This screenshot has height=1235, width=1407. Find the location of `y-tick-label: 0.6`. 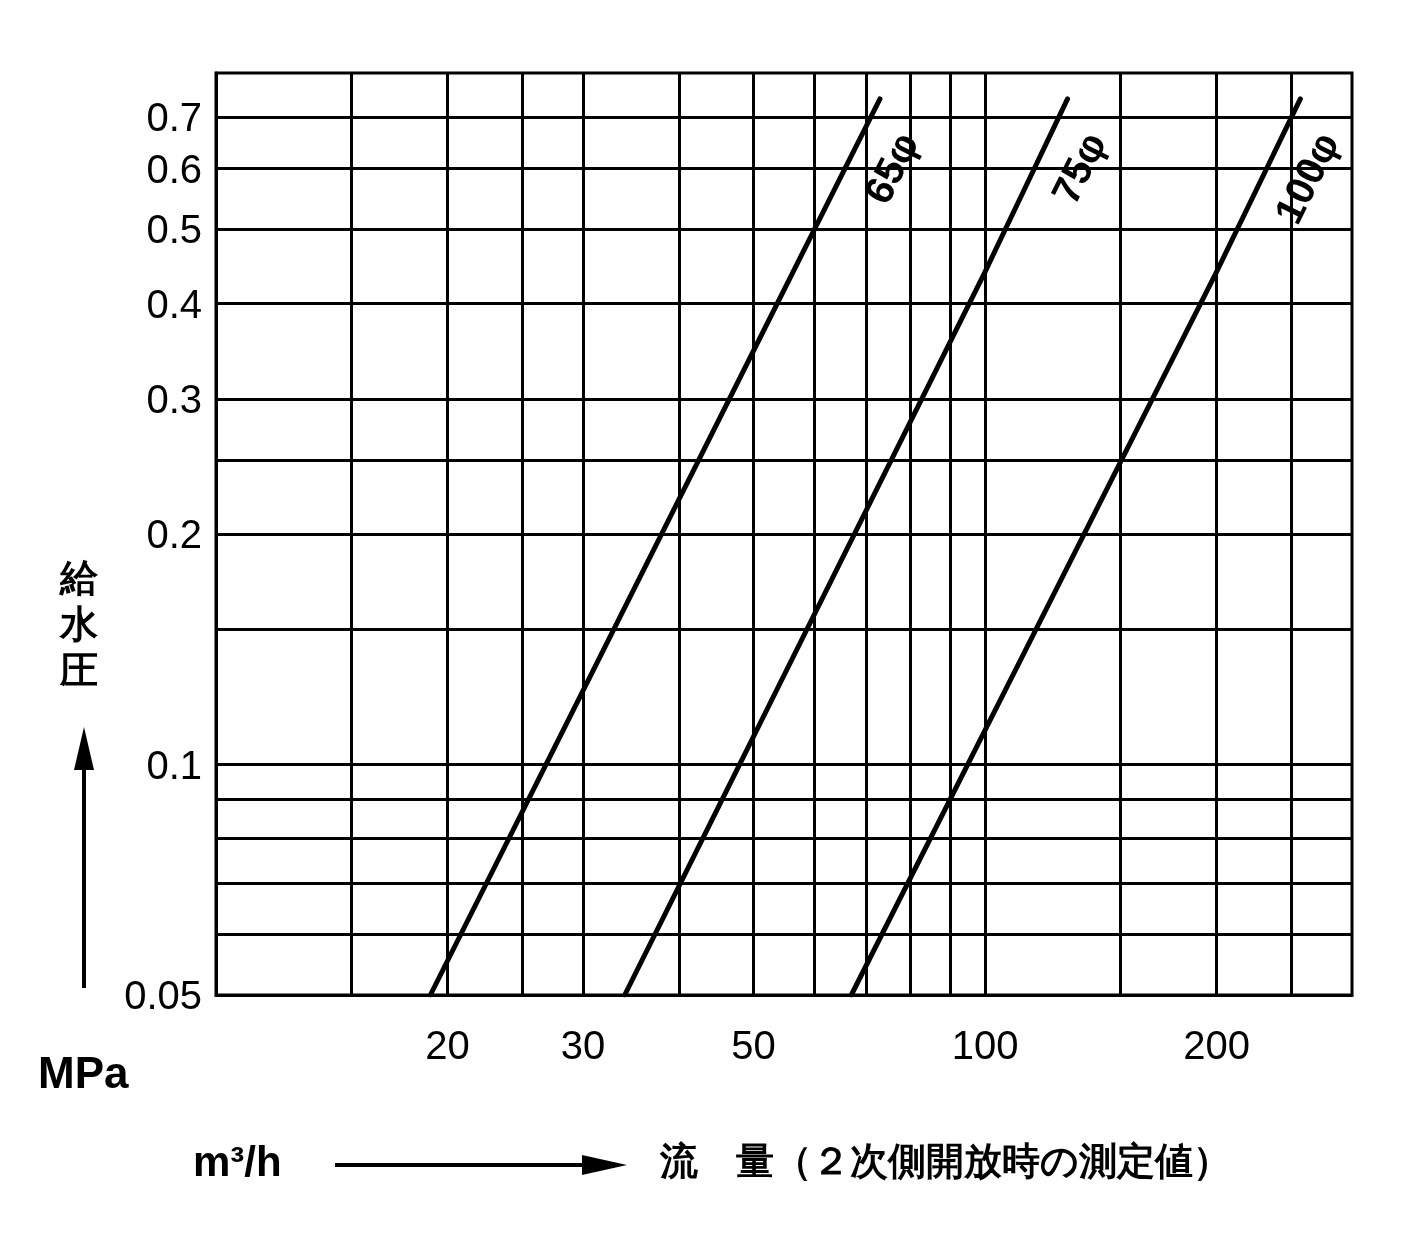

y-tick-label: 0.6 is located at coordinates (174, 168).